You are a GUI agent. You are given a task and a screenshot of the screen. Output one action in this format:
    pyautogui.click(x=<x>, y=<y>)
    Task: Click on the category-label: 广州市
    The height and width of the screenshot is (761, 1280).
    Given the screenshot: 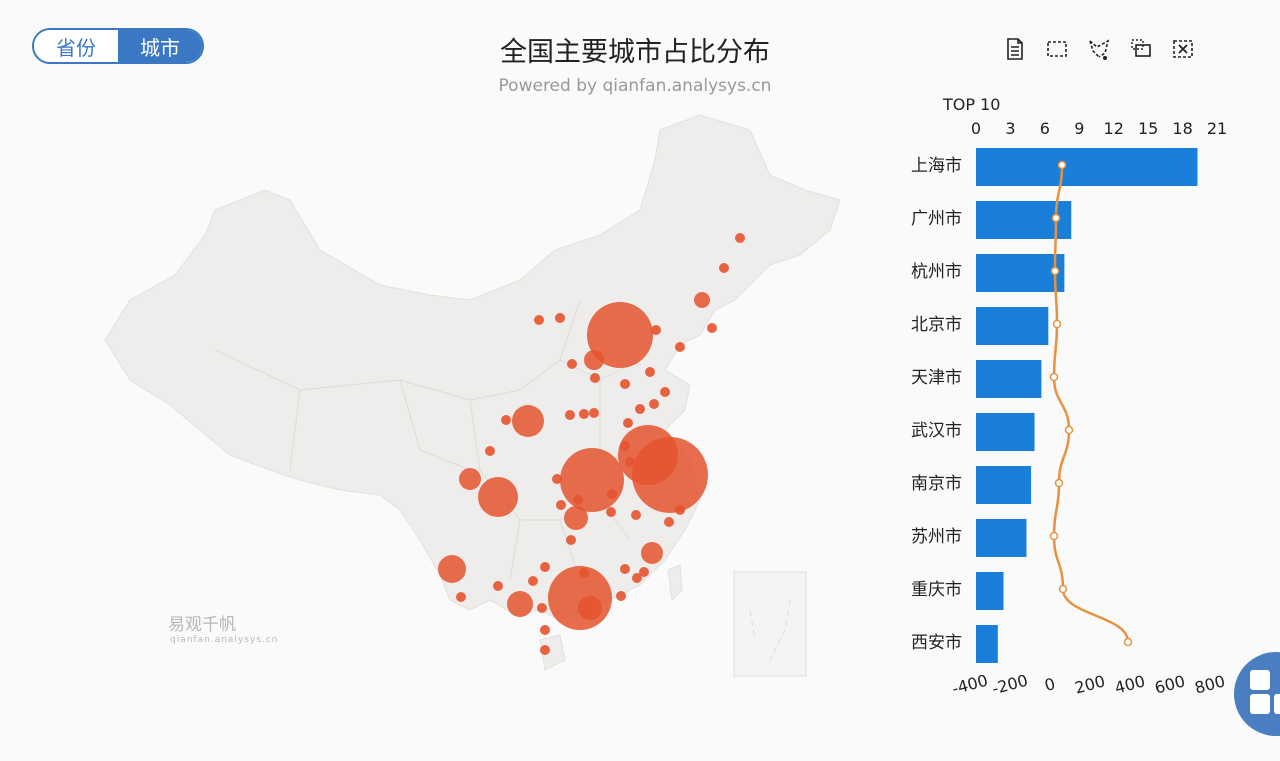 What is the action you would take?
    pyautogui.click(x=936, y=219)
    